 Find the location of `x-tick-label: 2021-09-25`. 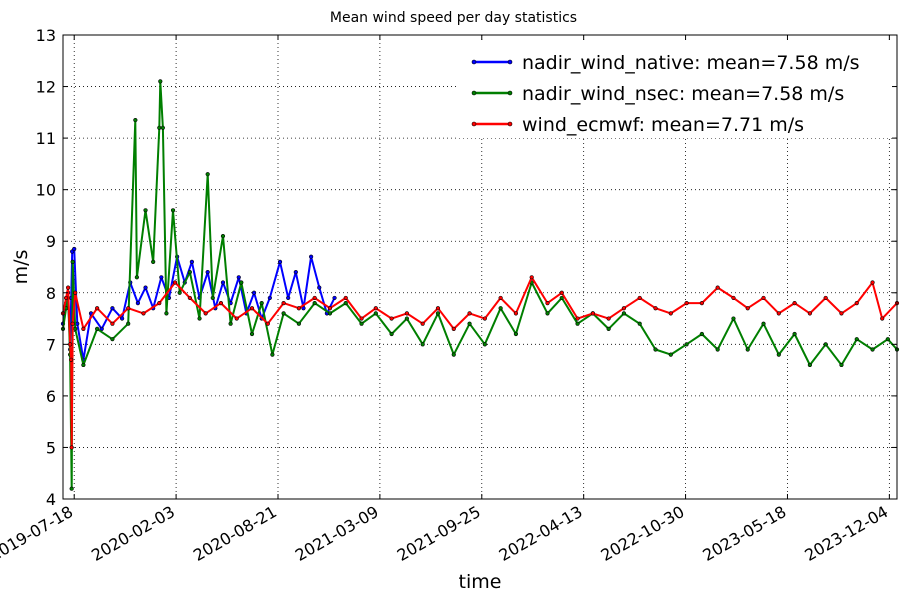

x-tick-label: 2021-09-25 is located at coordinates (439, 533).